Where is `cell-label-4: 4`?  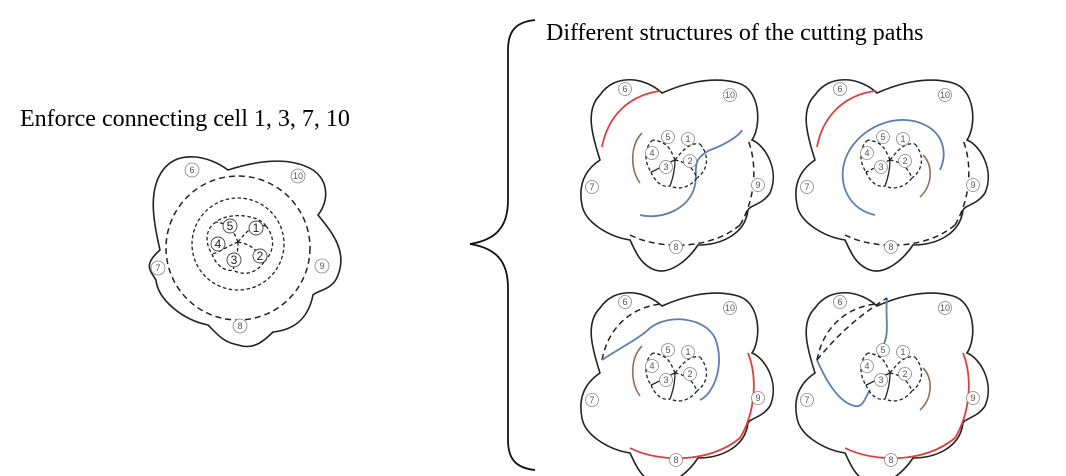
cell-label-4: 4 is located at coordinates (218, 244).